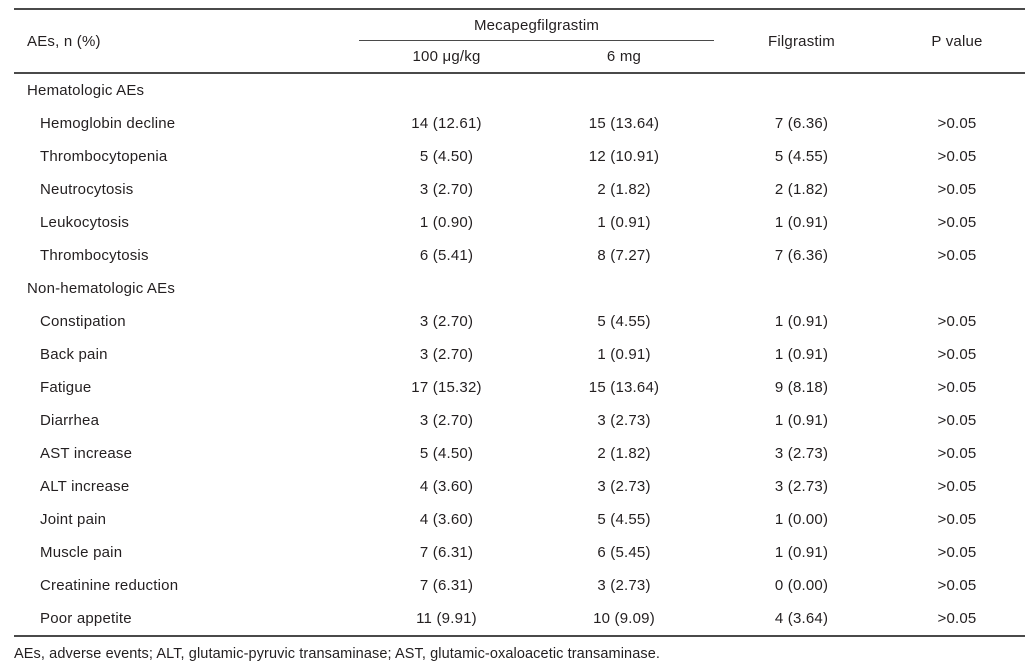 The width and height of the screenshot is (1033, 665). Describe the element at coordinates (801, 618) in the screenshot. I see `cell-value: 4 (3.64)` at that location.